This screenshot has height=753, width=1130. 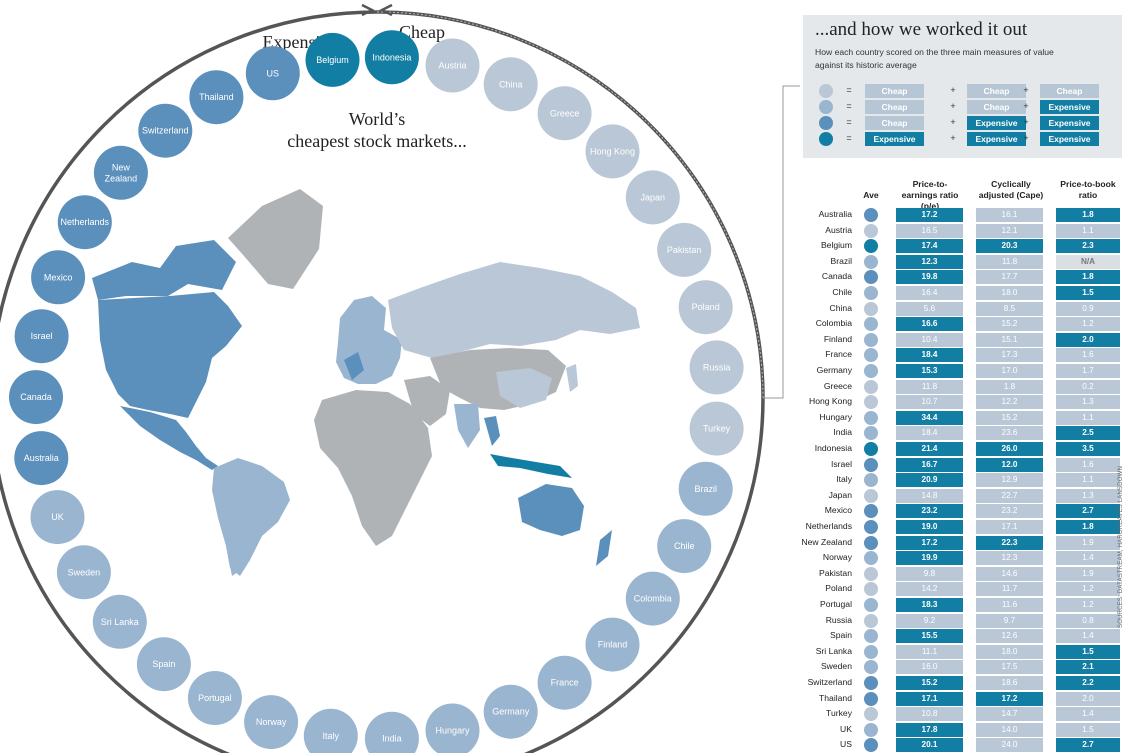 What do you see at coordinates (841, 635) in the screenshot?
I see `country-name: Spain` at bounding box center [841, 635].